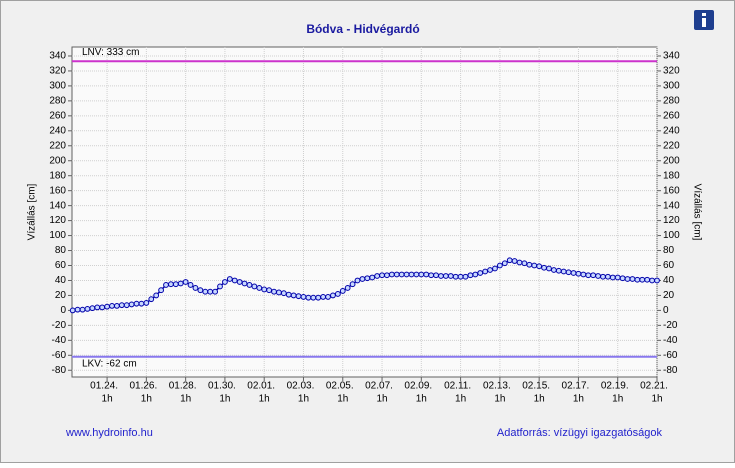 The height and width of the screenshot is (468, 735). I want to click on y2-tick-label: 160, so click(671, 190).